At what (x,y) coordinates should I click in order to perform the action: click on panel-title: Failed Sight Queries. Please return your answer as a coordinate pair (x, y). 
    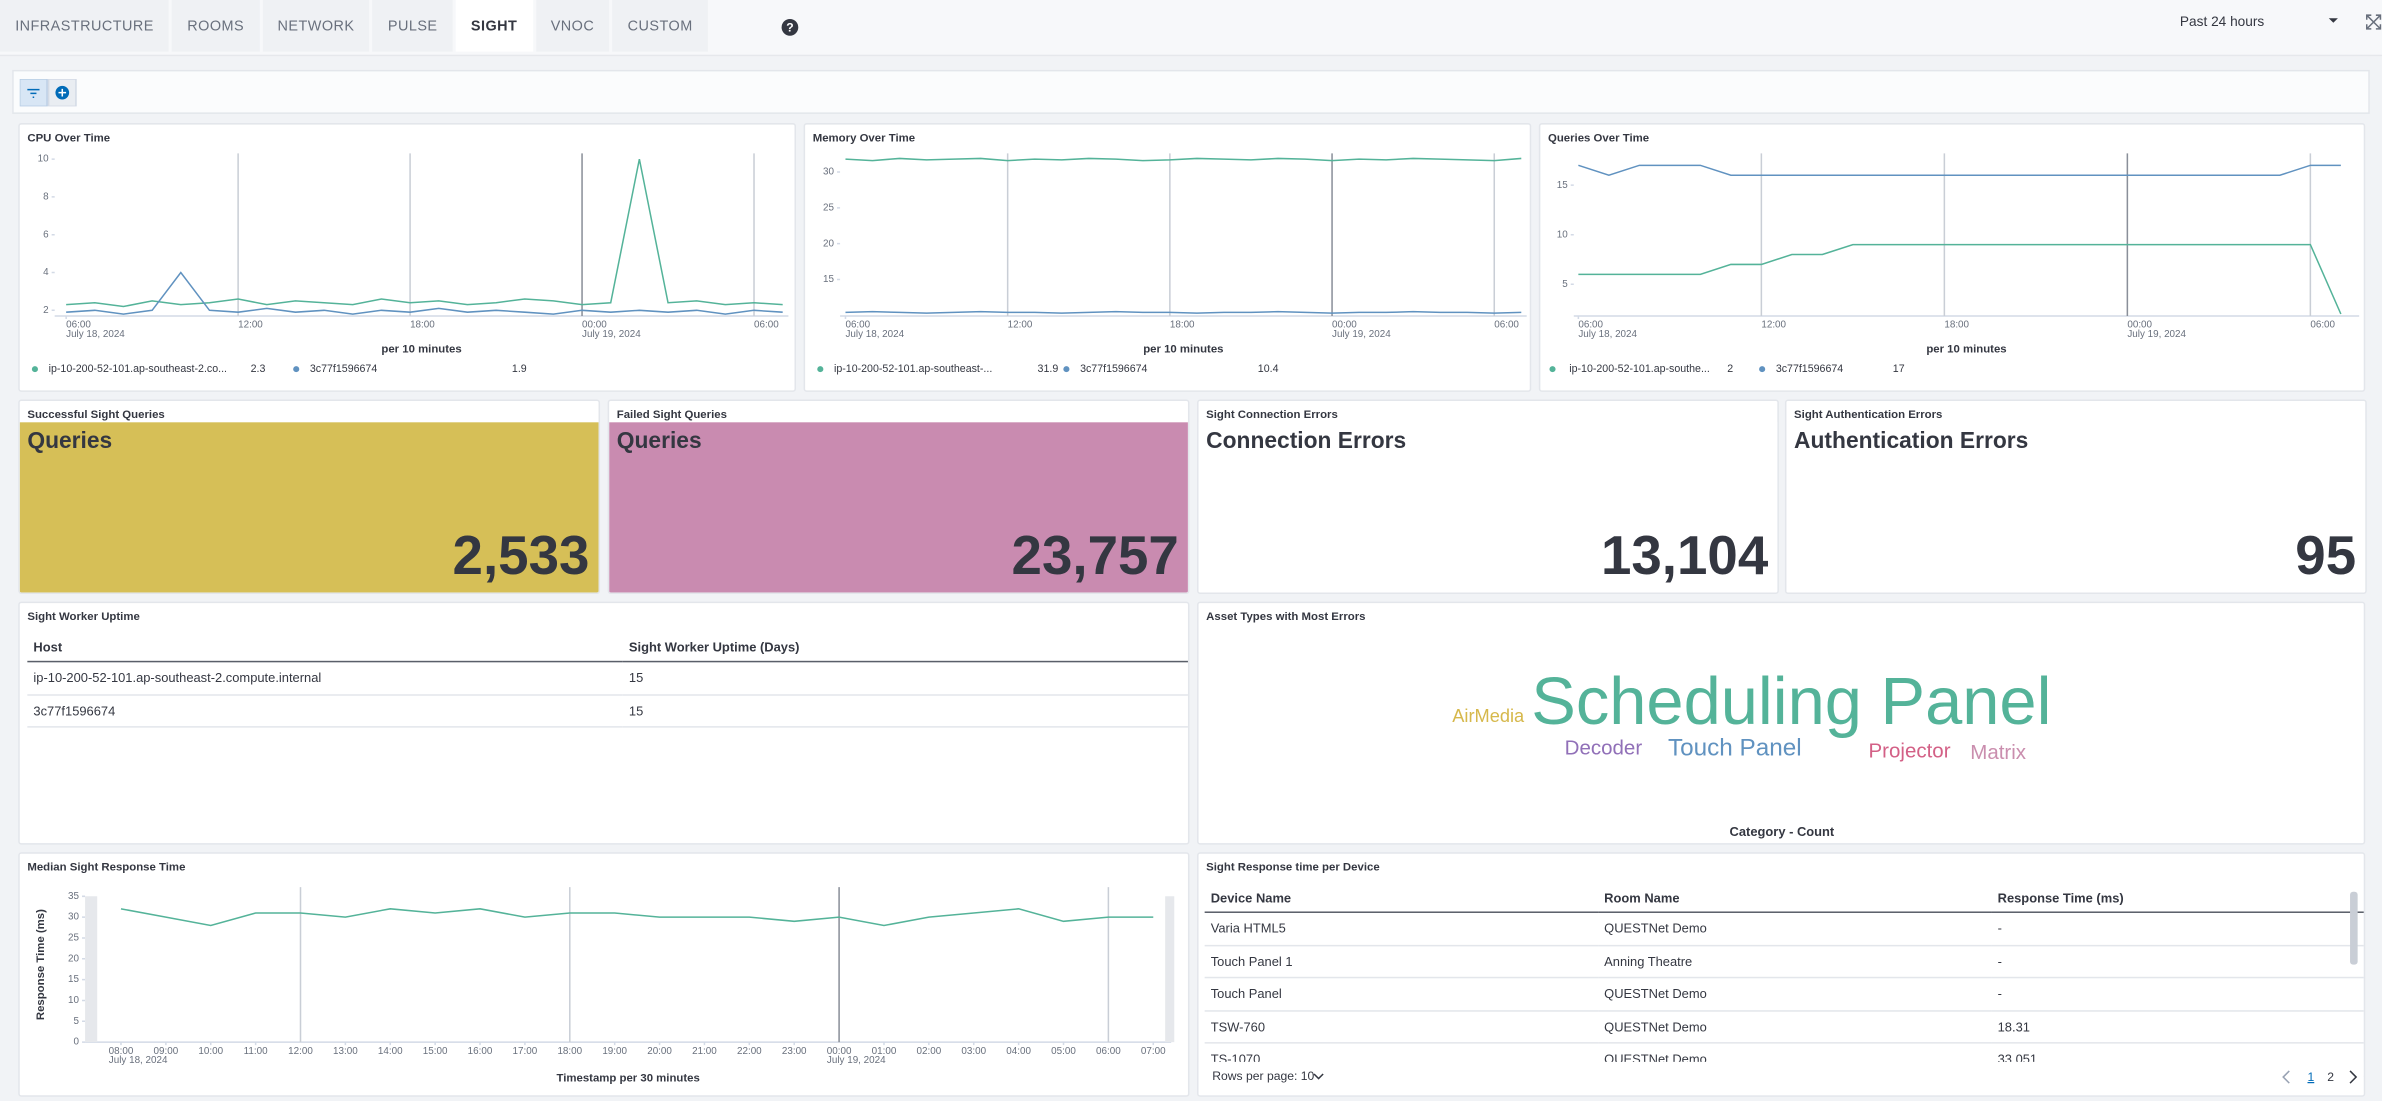
    Looking at the image, I should click on (671, 414).